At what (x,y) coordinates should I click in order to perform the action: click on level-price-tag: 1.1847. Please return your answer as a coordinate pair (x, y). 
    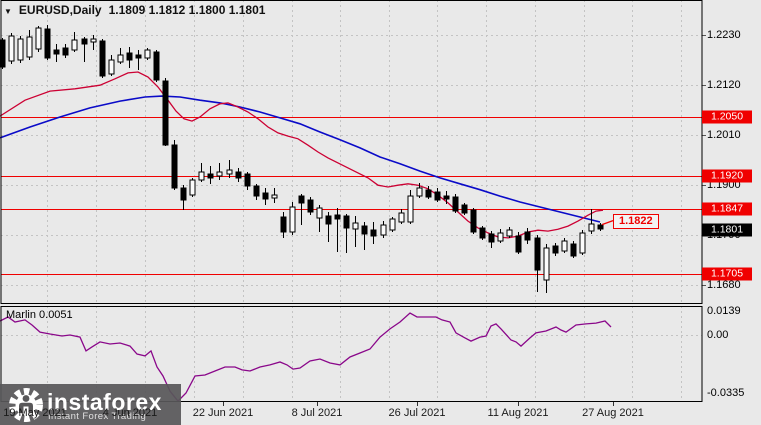
    Looking at the image, I should click on (727, 209).